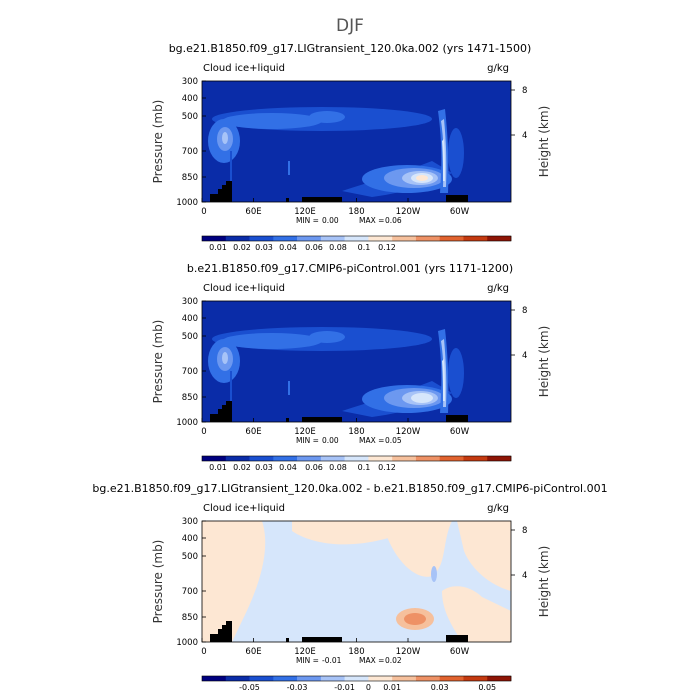 This screenshot has width=700, height=700. What do you see at coordinates (544, 581) in the screenshot?
I see `y2-axis-label: Height (km)` at bounding box center [544, 581].